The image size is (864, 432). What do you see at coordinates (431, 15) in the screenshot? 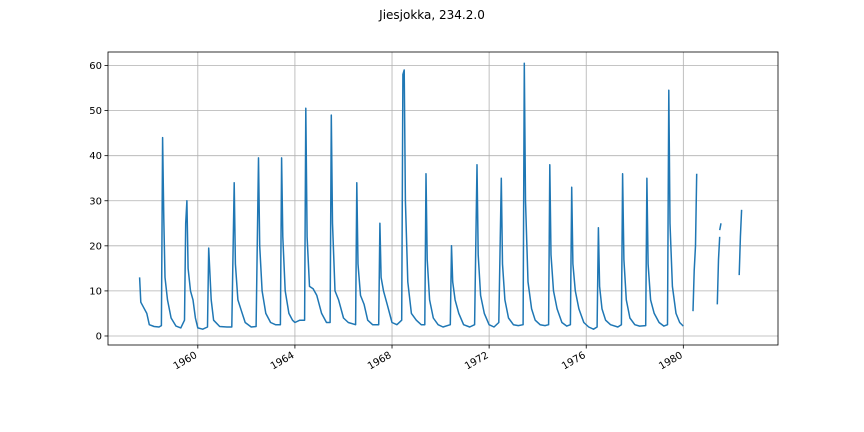
I see `chart-title: Jiesjokka, 234.2.0` at bounding box center [431, 15].